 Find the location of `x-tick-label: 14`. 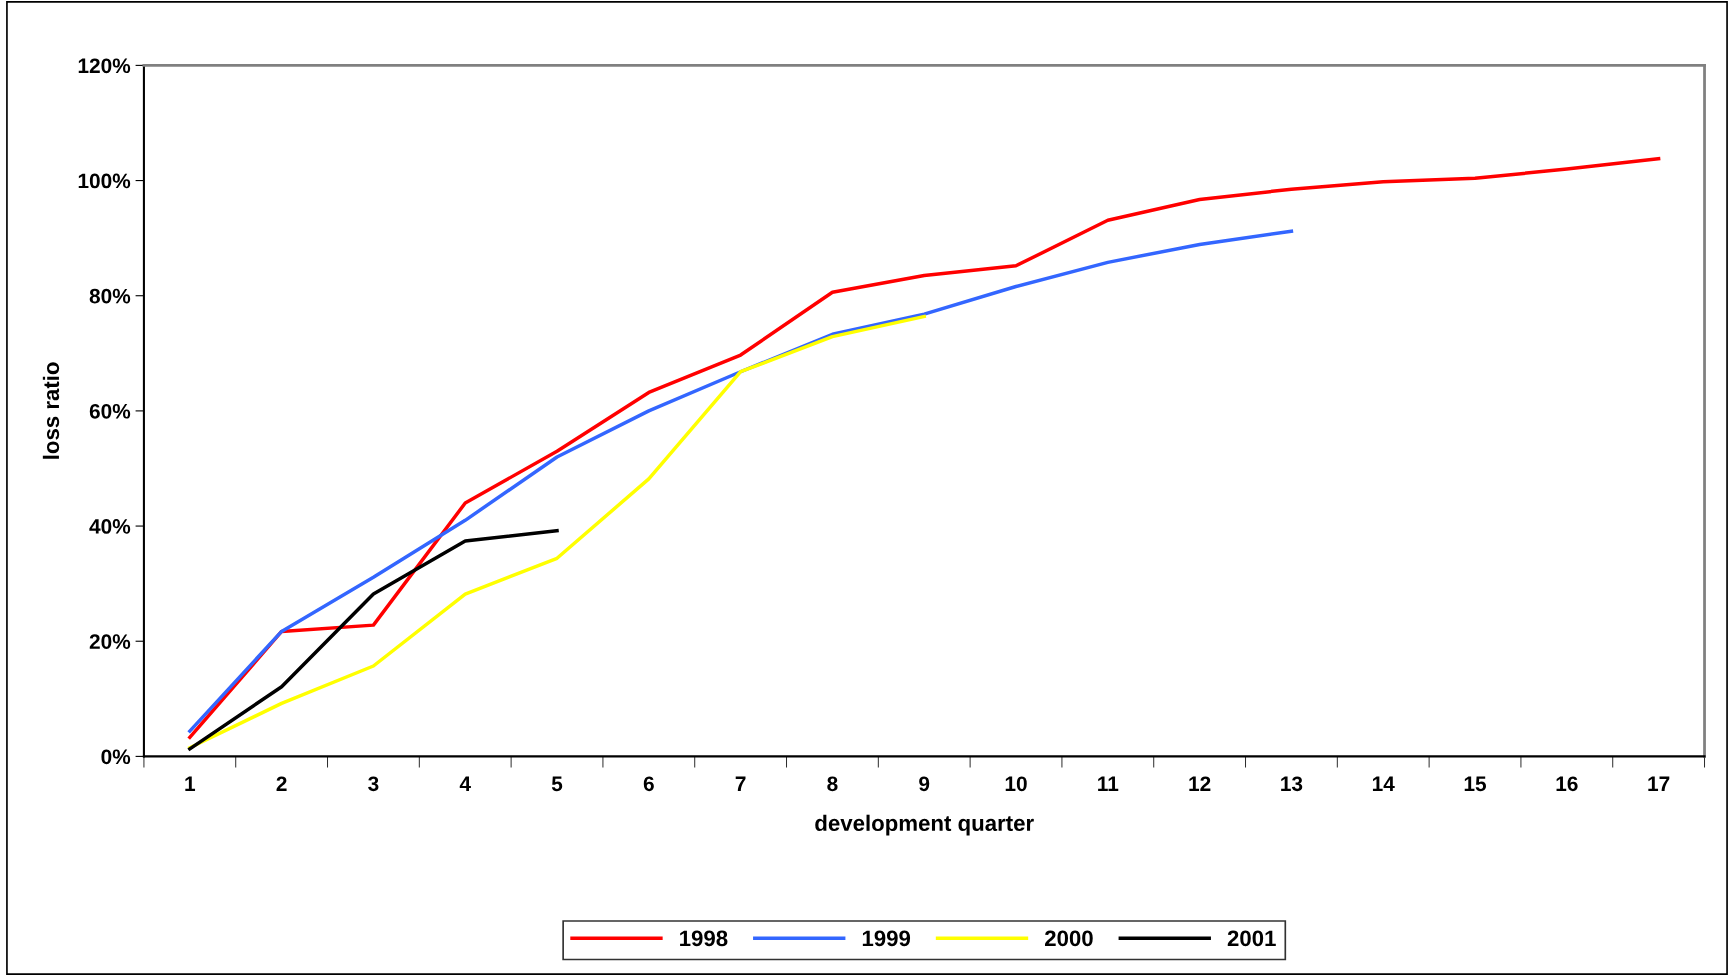

x-tick-label: 14 is located at coordinates (1383, 783).